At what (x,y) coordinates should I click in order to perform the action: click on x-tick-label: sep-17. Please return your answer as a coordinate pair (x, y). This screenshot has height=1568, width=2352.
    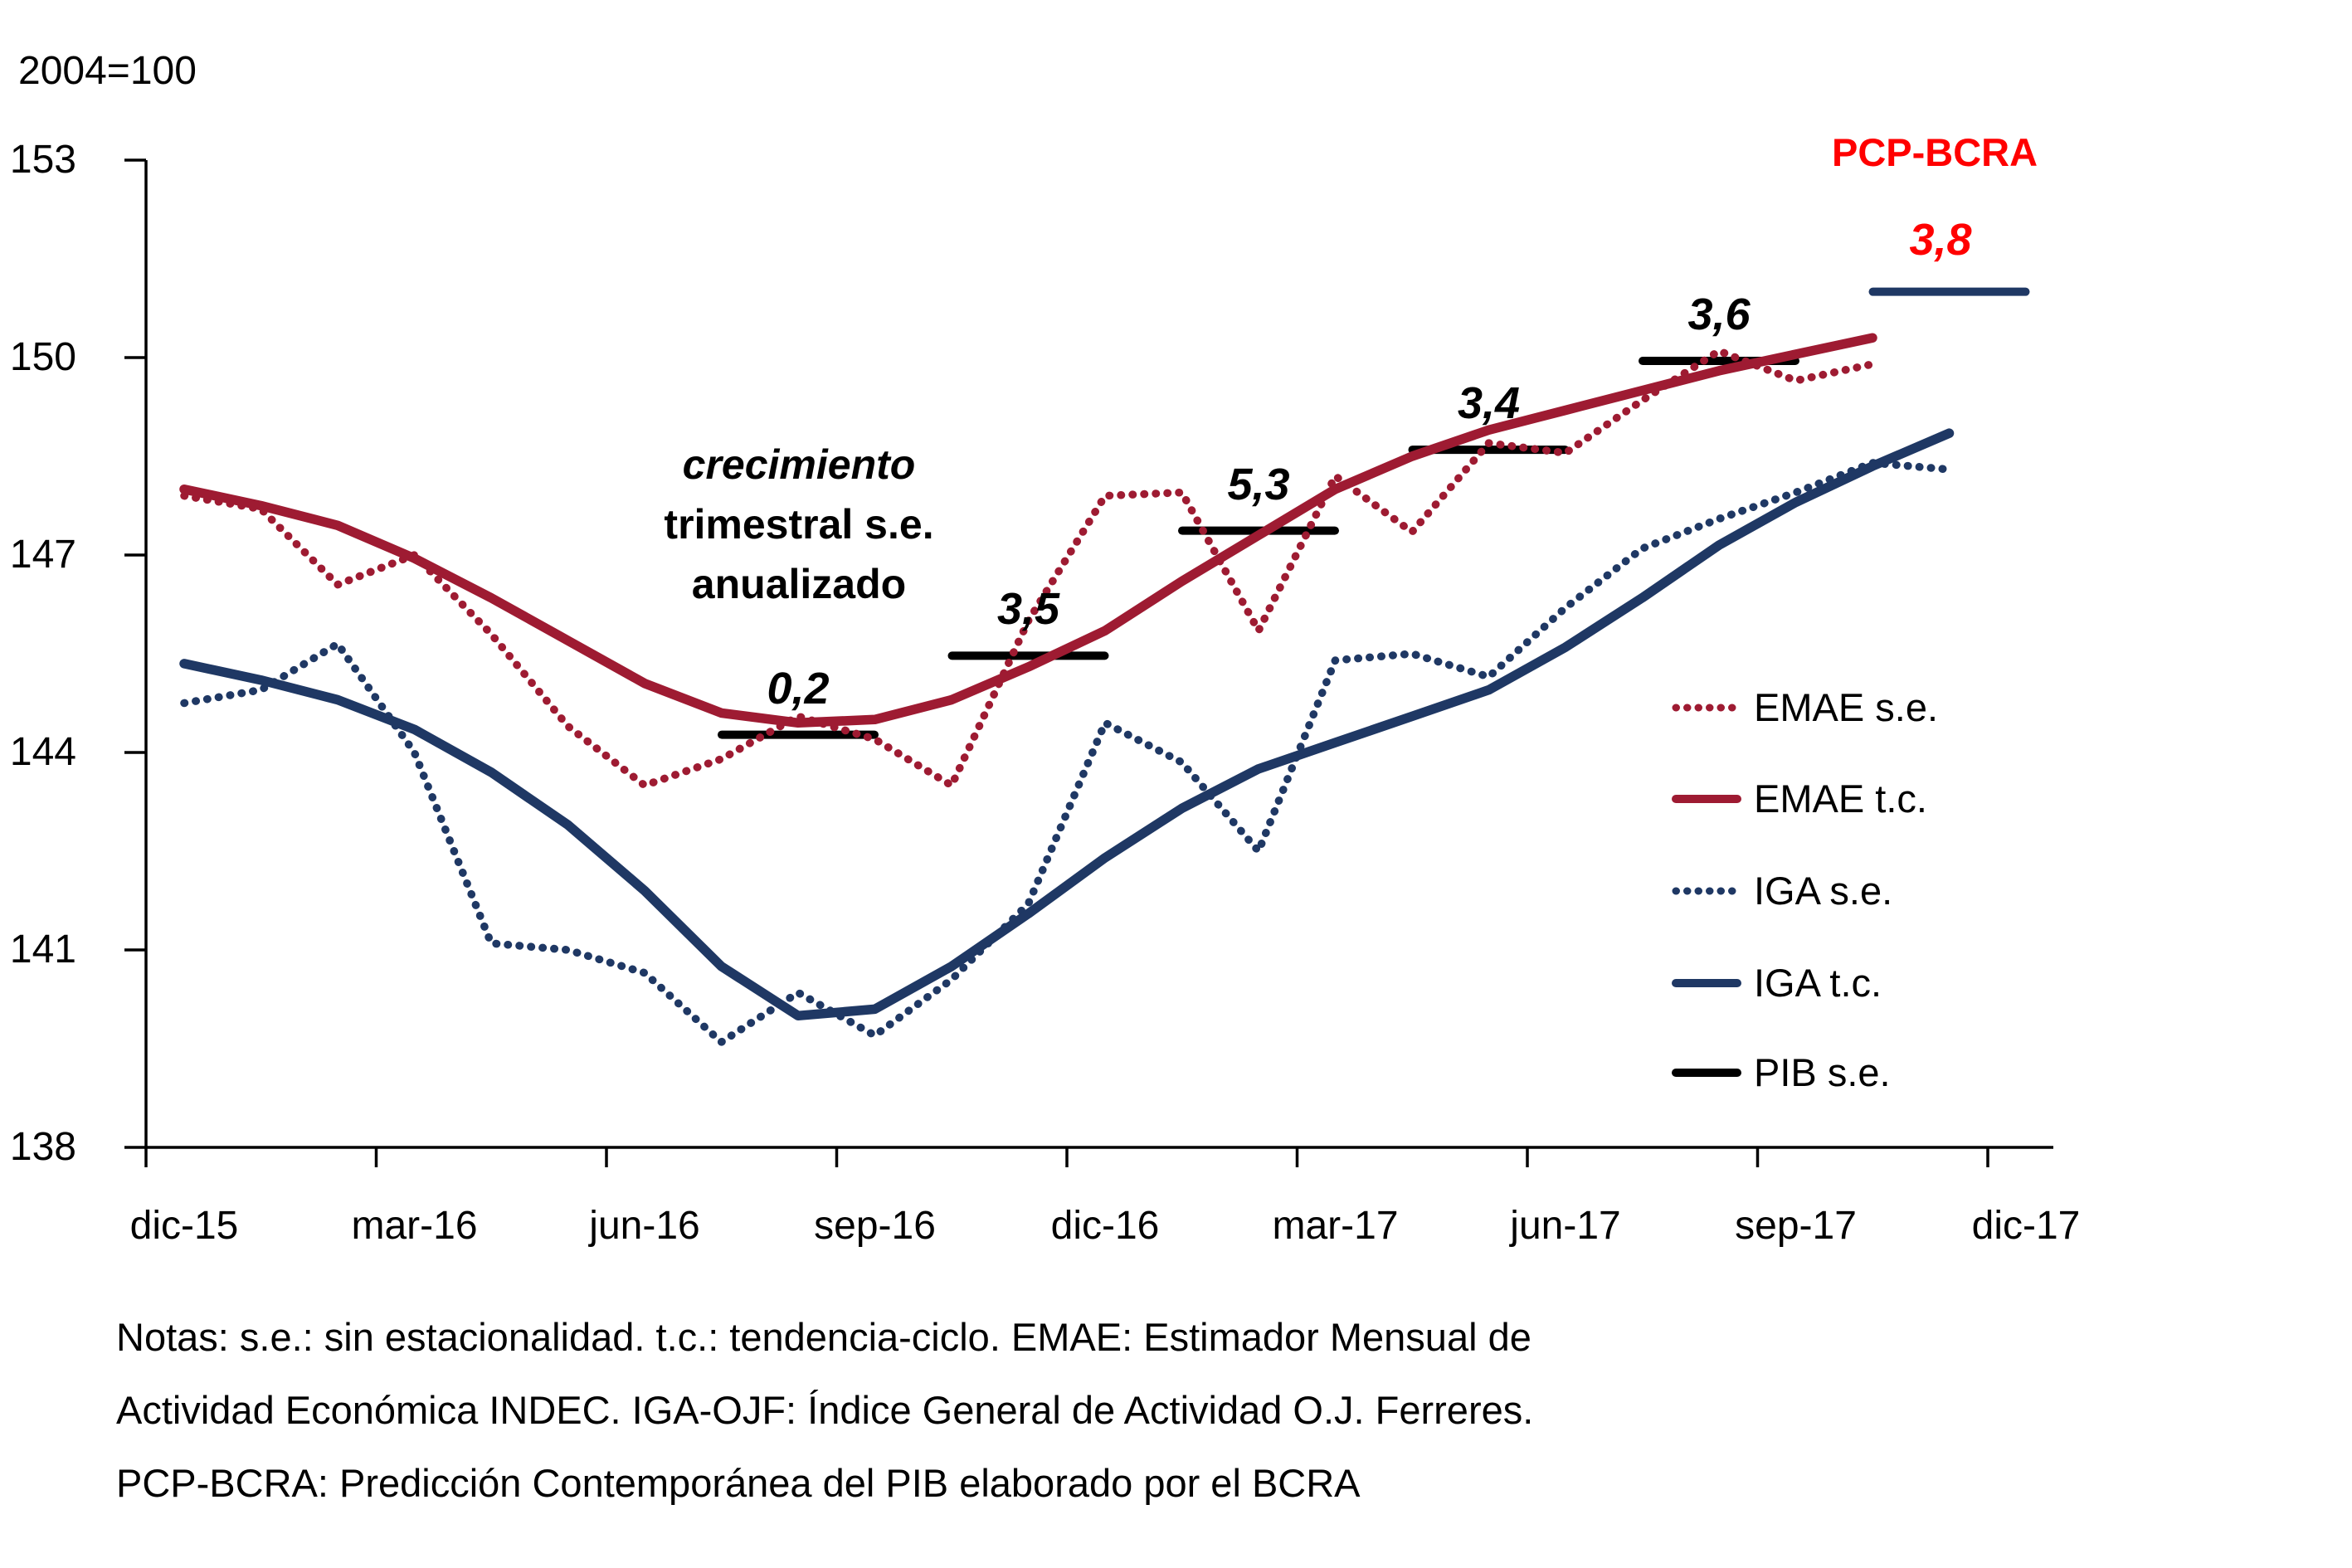
    Looking at the image, I should click on (1796, 1226).